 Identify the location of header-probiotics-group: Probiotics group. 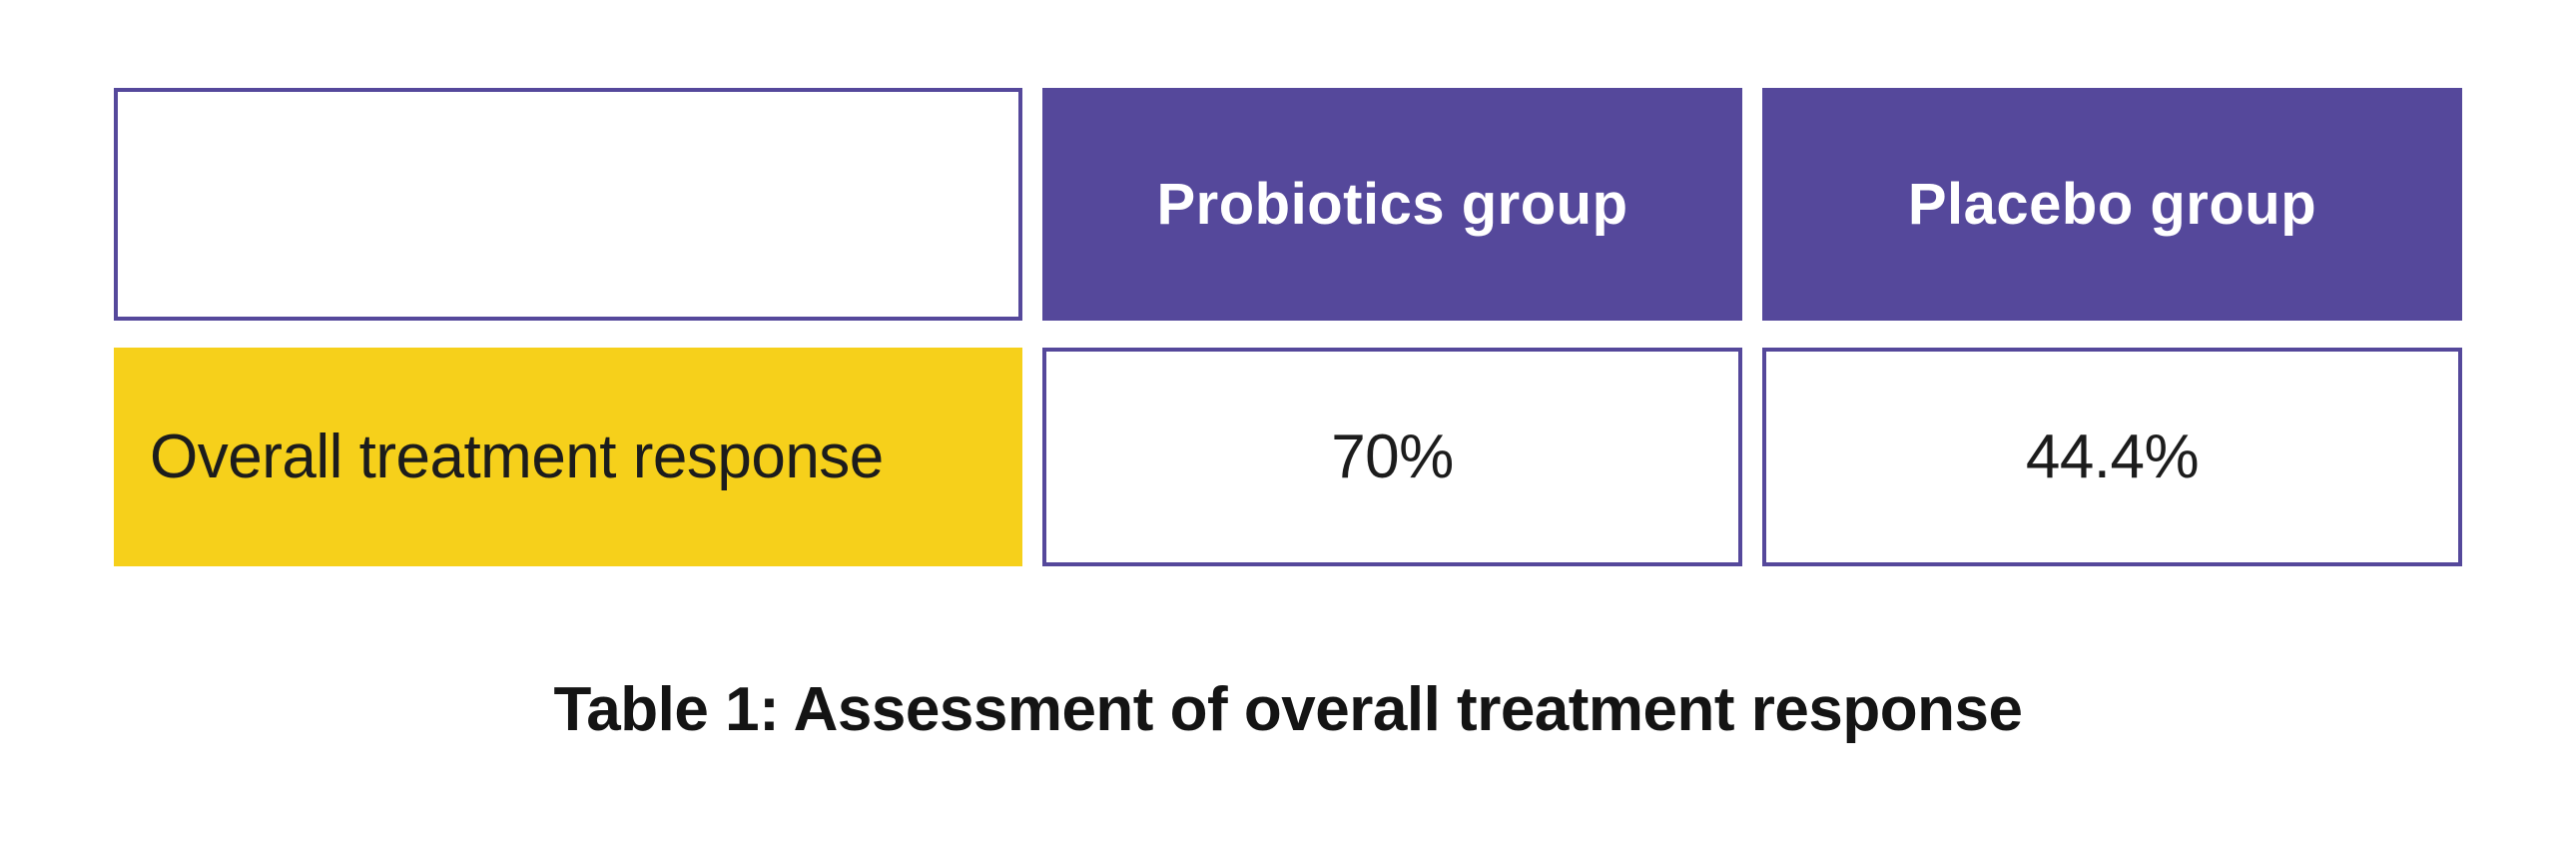
(1392, 204).